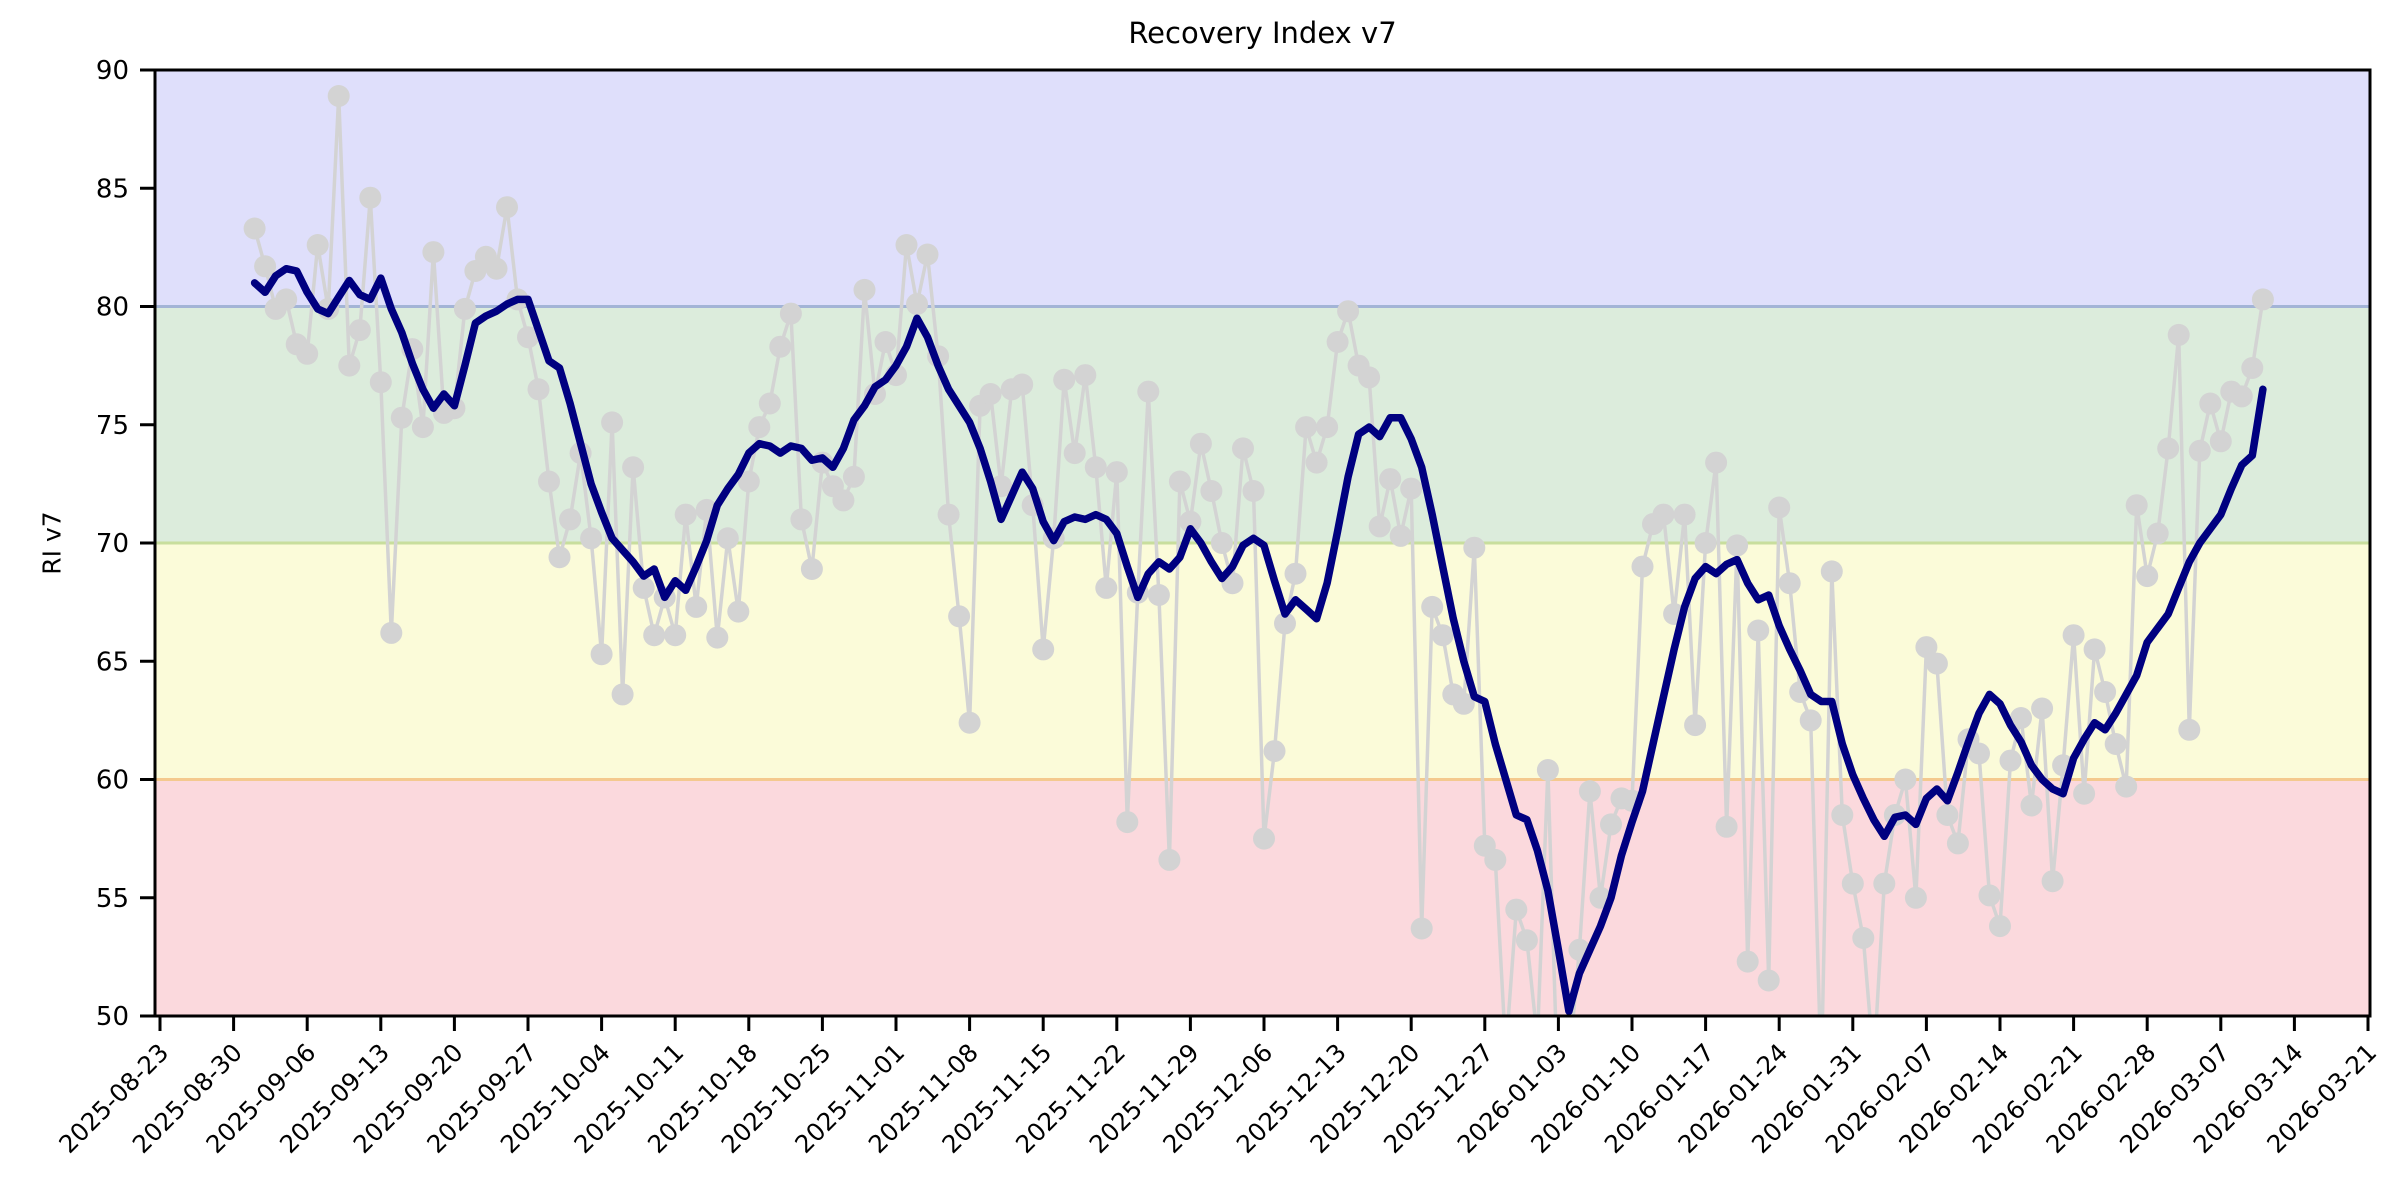  I want to click on y-tick-label: 50, so click(112, 1017).